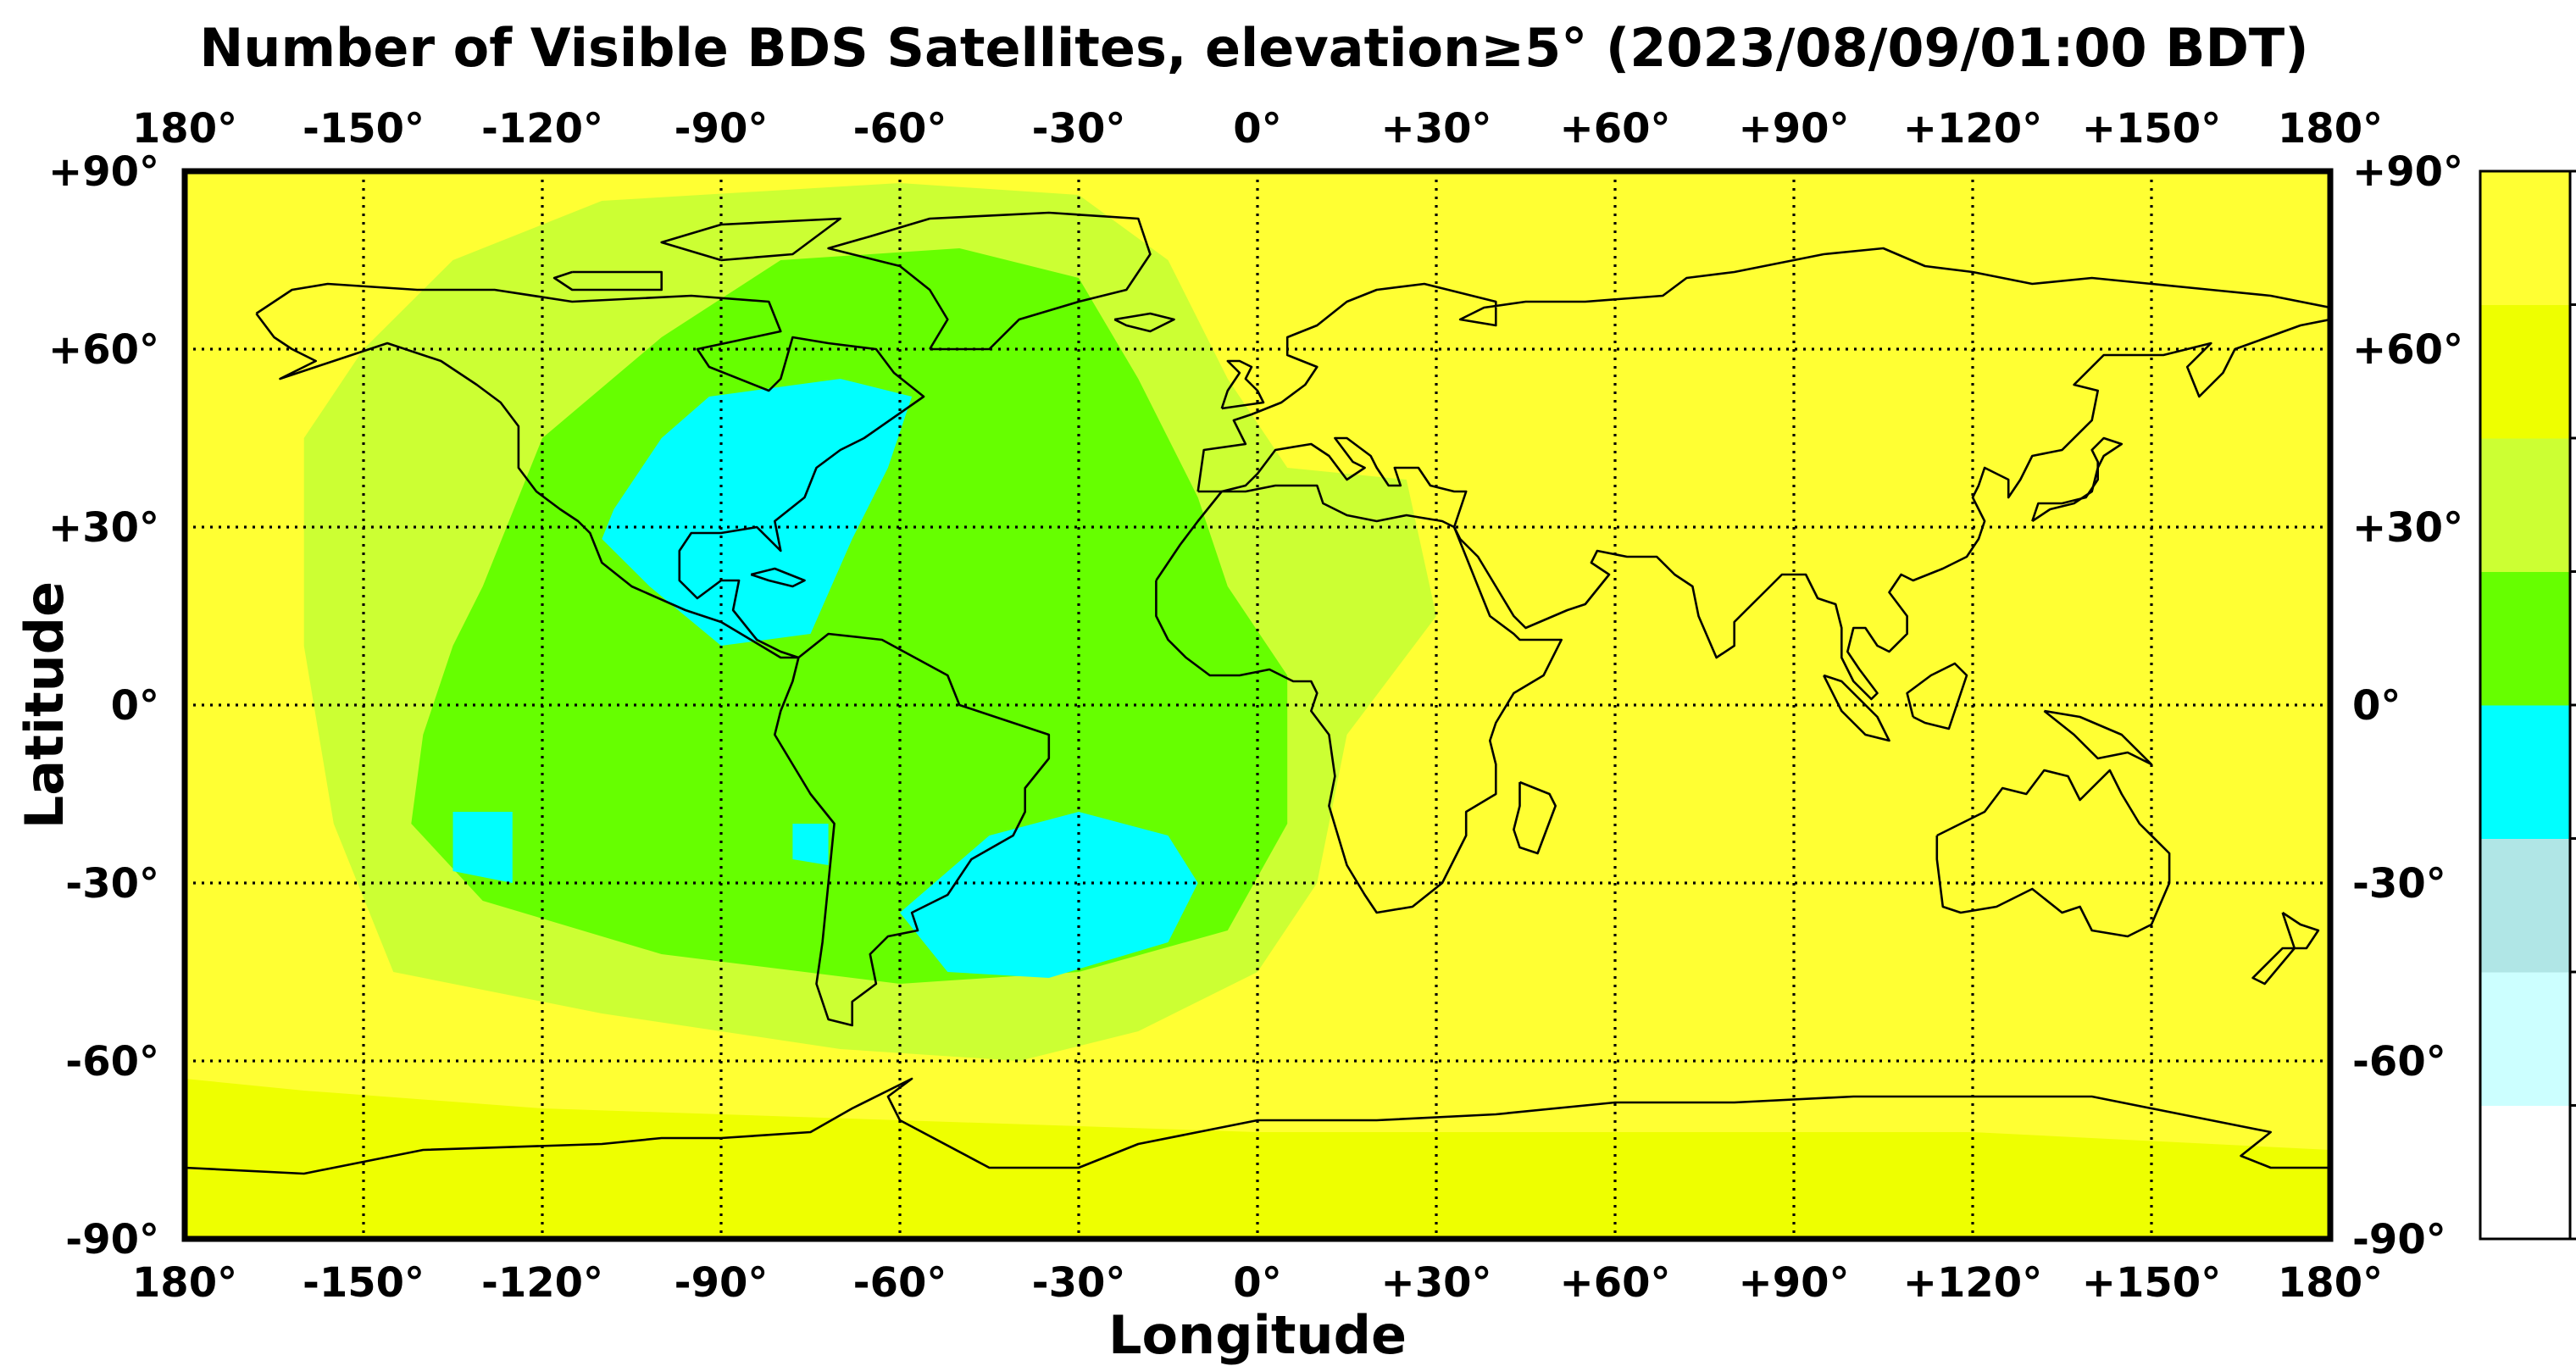 Image resolution: width=2576 pixels, height=1366 pixels. I want to click on lat-tick-label-right: 0°, so click(2376, 706).